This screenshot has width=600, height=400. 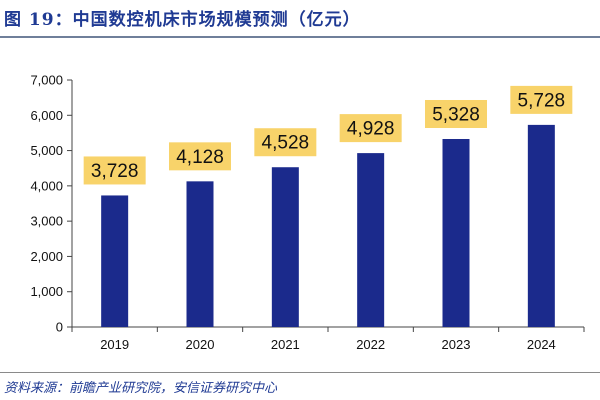 What do you see at coordinates (370, 344) in the screenshot?
I see `x-tick-label: 2022` at bounding box center [370, 344].